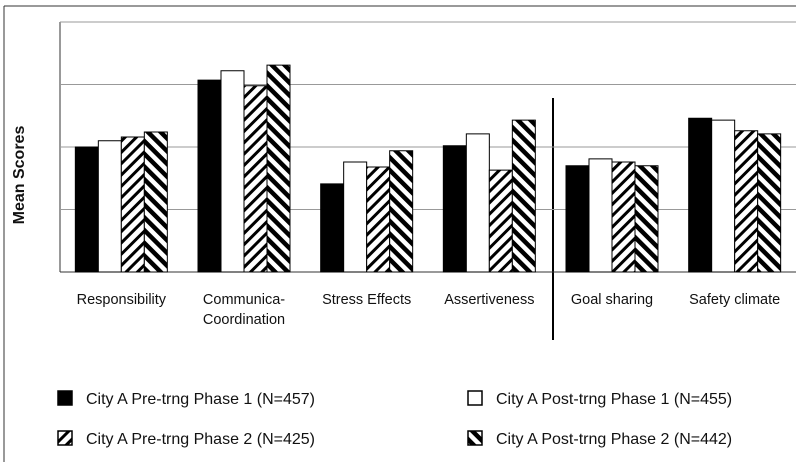 The height and width of the screenshot is (466, 796). What do you see at coordinates (244, 310) in the screenshot?
I see `x-tick-label: Communica- Coordination` at bounding box center [244, 310].